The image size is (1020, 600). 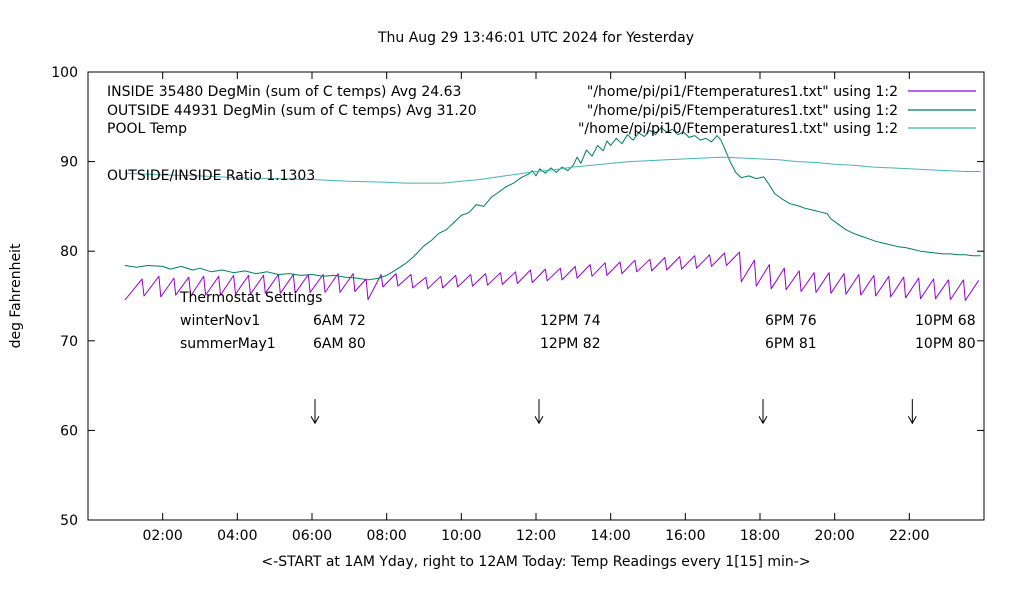 What do you see at coordinates (69, 163) in the screenshot?
I see `y-tick-label: 90` at bounding box center [69, 163].